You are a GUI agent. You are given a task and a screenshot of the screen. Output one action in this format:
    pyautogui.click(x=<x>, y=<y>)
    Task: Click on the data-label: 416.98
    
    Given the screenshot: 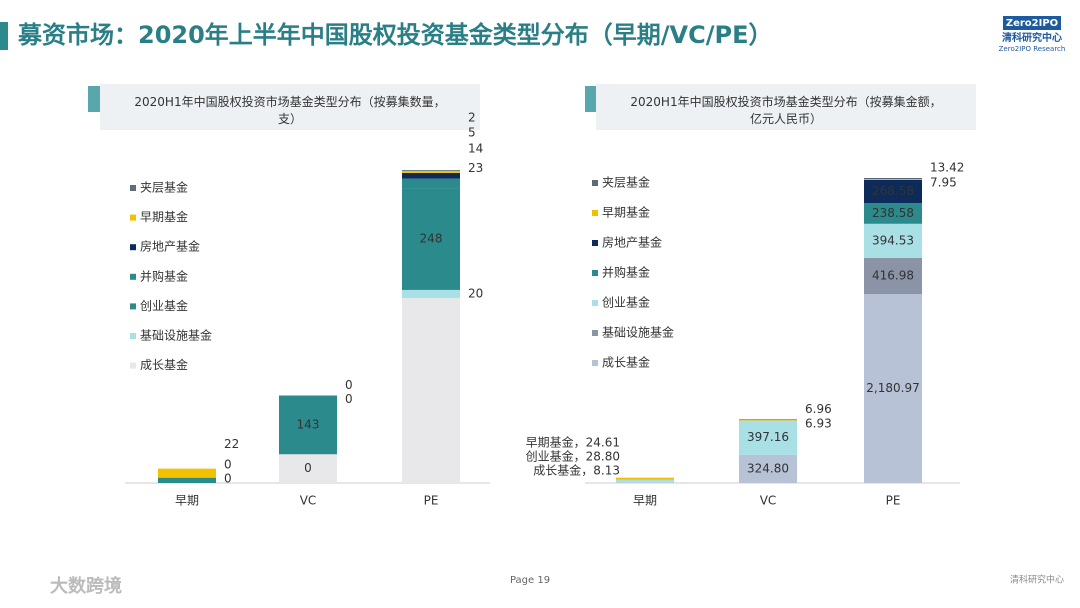 What is the action you would take?
    pyautogui.click(x=893, y=276)
    